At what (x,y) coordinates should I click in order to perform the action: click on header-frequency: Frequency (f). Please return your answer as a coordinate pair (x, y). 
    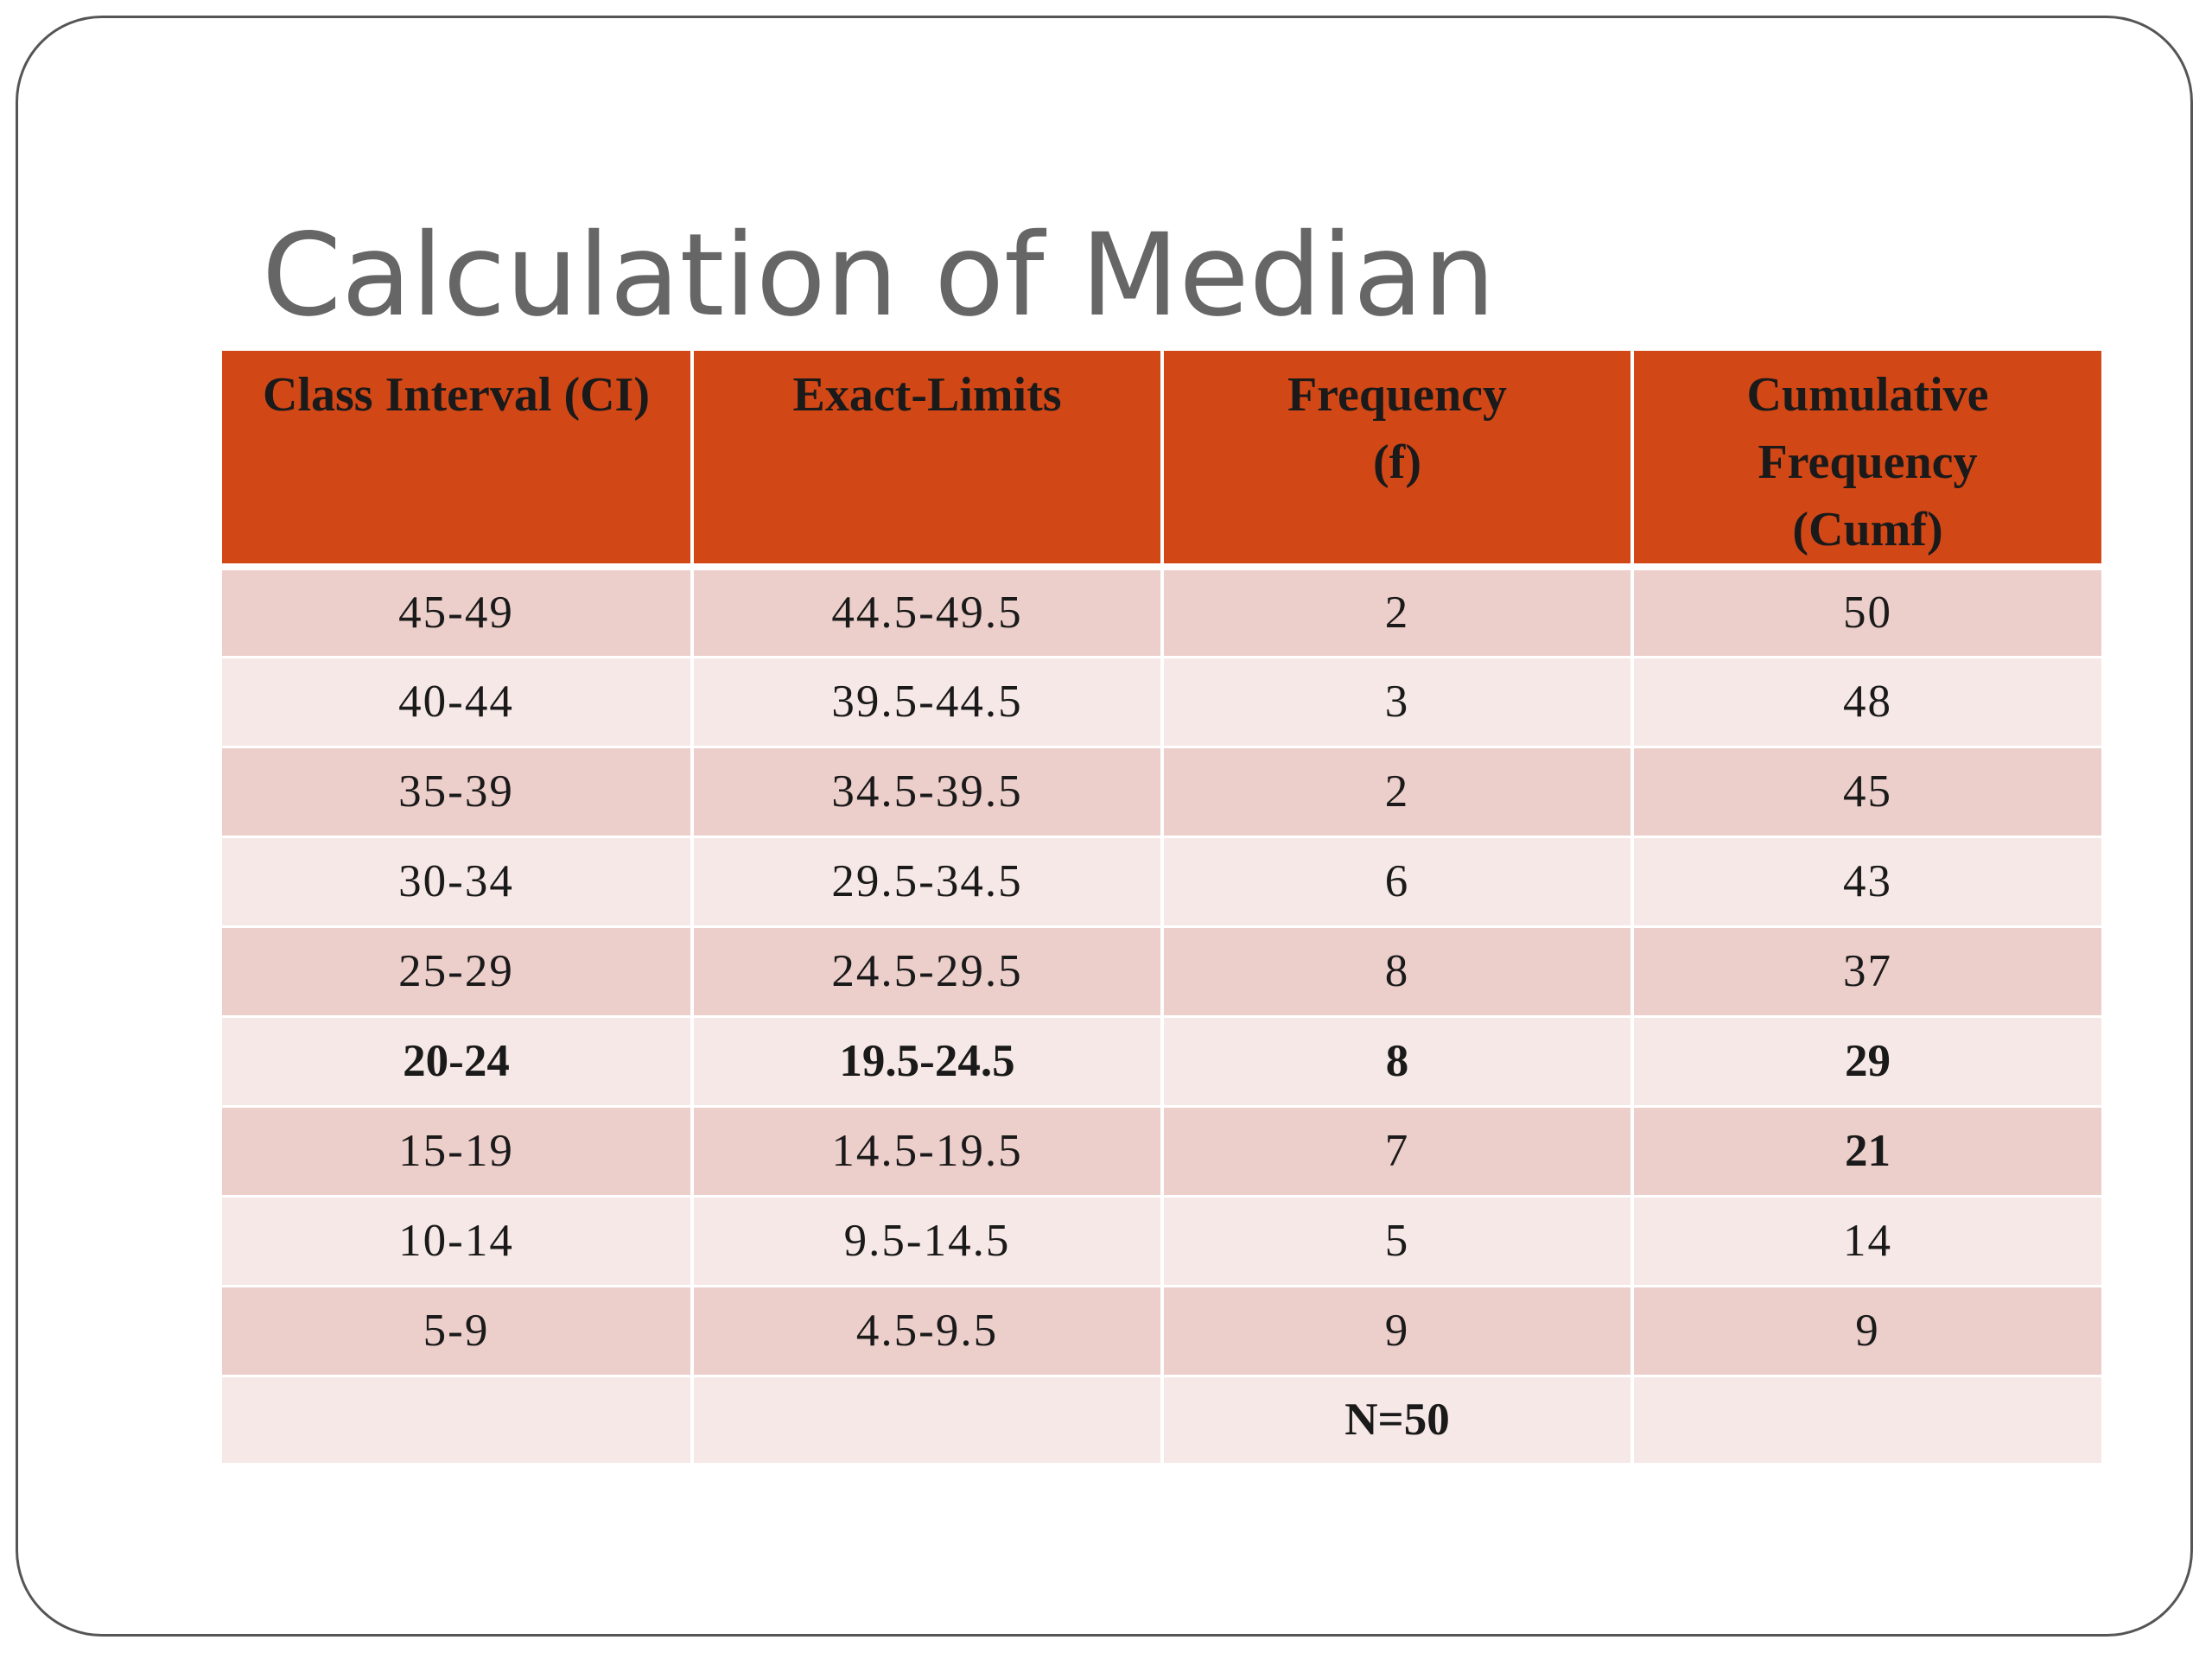
    Looking at the image, I should click on (1398, 459).